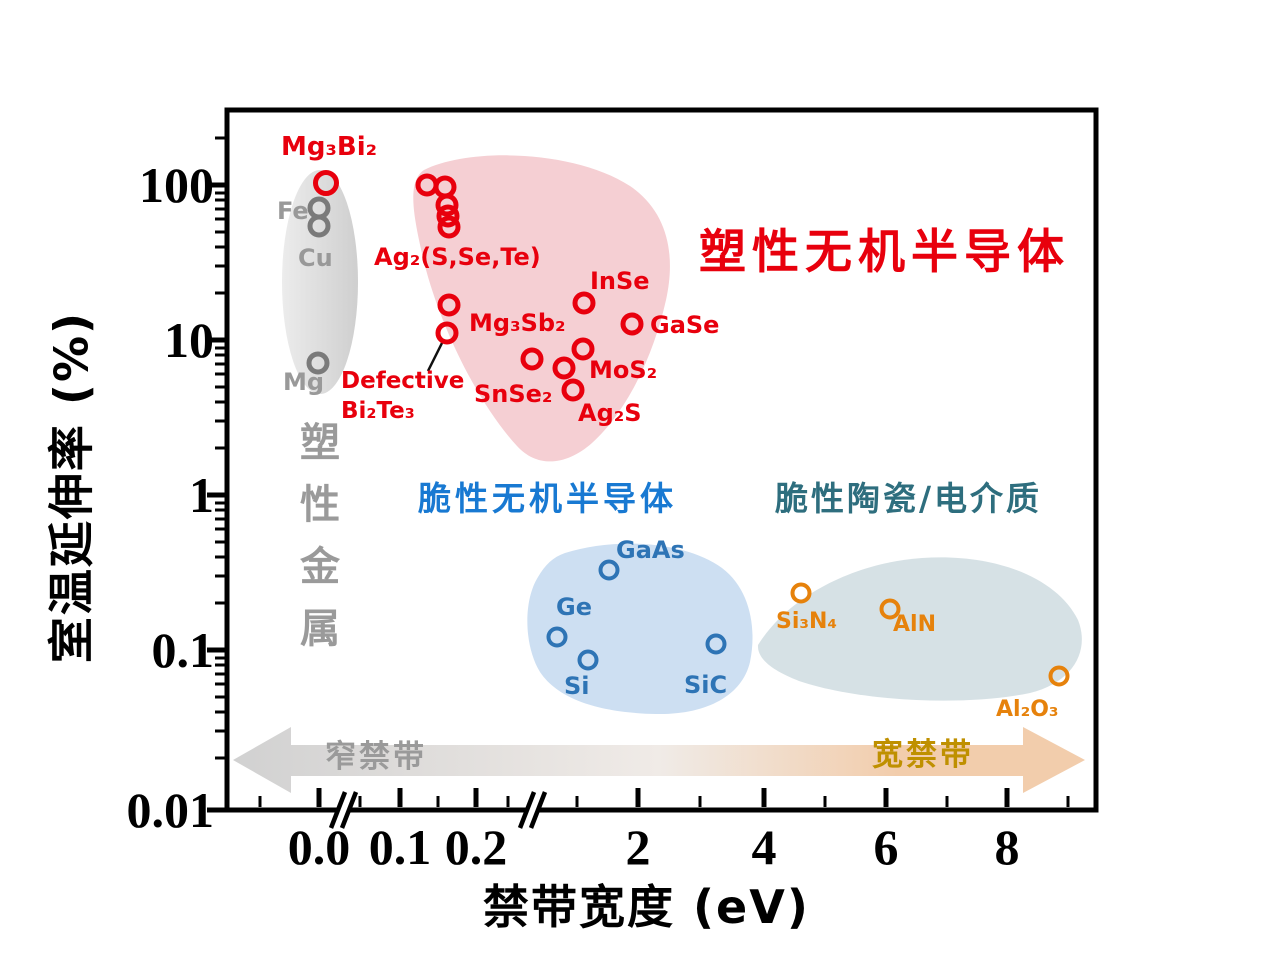 This screenshot has height=972, width=1269. Describe the element at coordinates (435, 357) in the screenshot. I see `defective-bi2te3-leader-line` at that location.